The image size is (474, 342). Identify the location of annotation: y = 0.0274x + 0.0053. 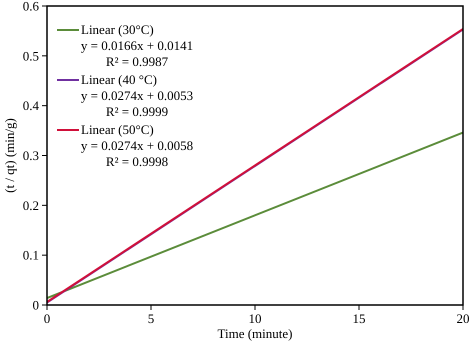
(137, 95).